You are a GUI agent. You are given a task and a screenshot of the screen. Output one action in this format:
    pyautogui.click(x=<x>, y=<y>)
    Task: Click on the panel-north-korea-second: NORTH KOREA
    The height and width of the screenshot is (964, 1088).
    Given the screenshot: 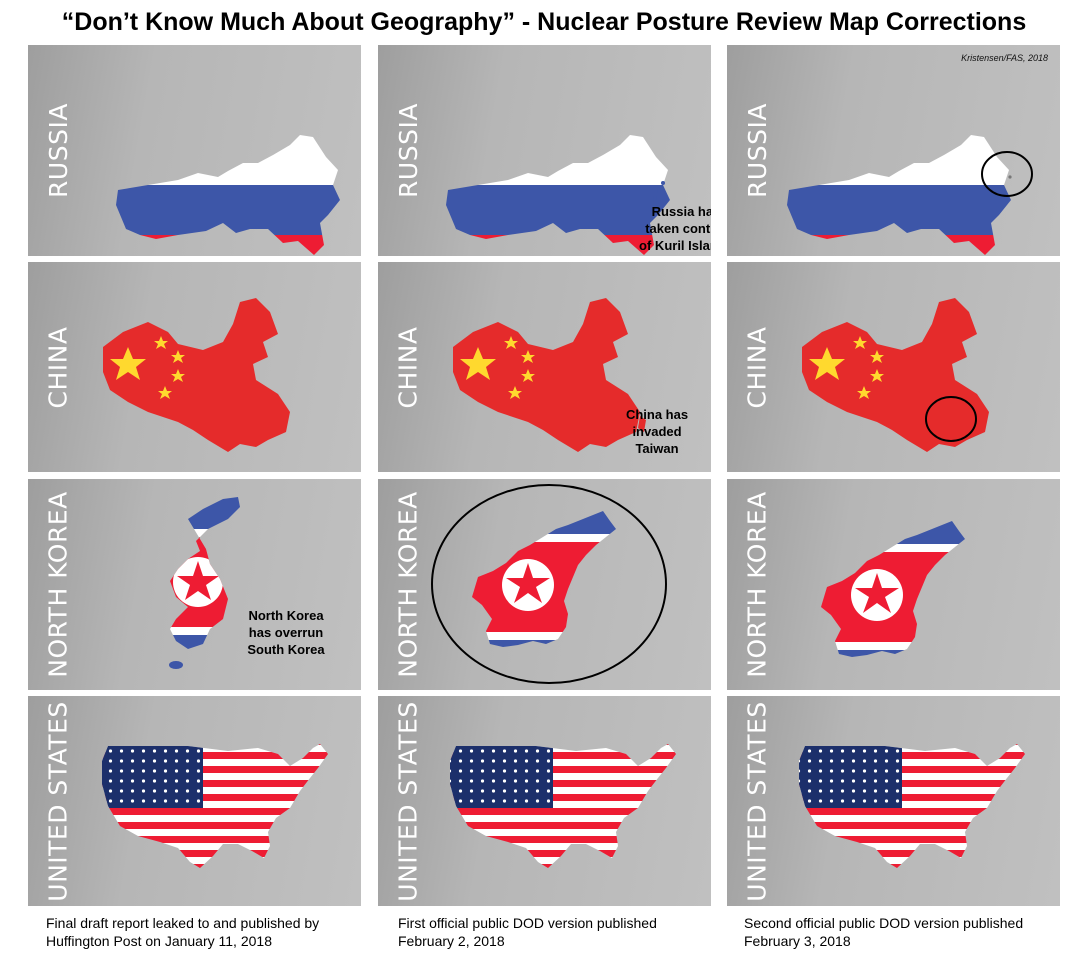 What is the action you would take?
    pyautogui.click(x=893, y=584)
    